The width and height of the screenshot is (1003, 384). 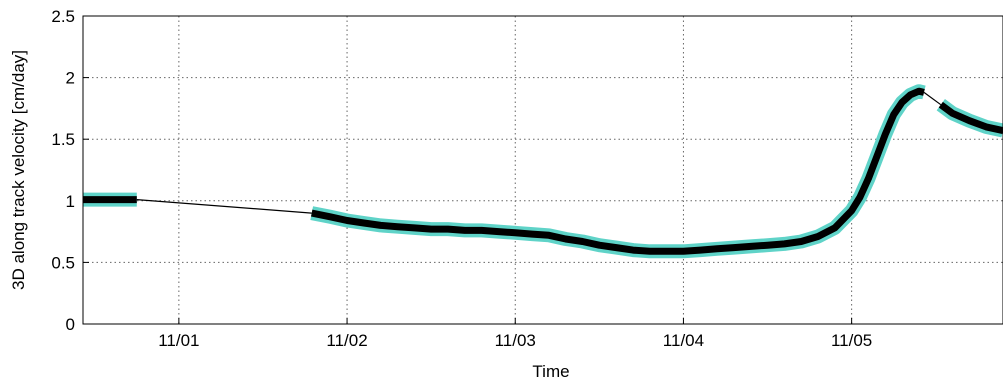 What do you see at coordinates (18, 170) in the screenshot?
I see `y-axis-label: 3D along track velocity [cm/day]` at bounding box center [18, 170].